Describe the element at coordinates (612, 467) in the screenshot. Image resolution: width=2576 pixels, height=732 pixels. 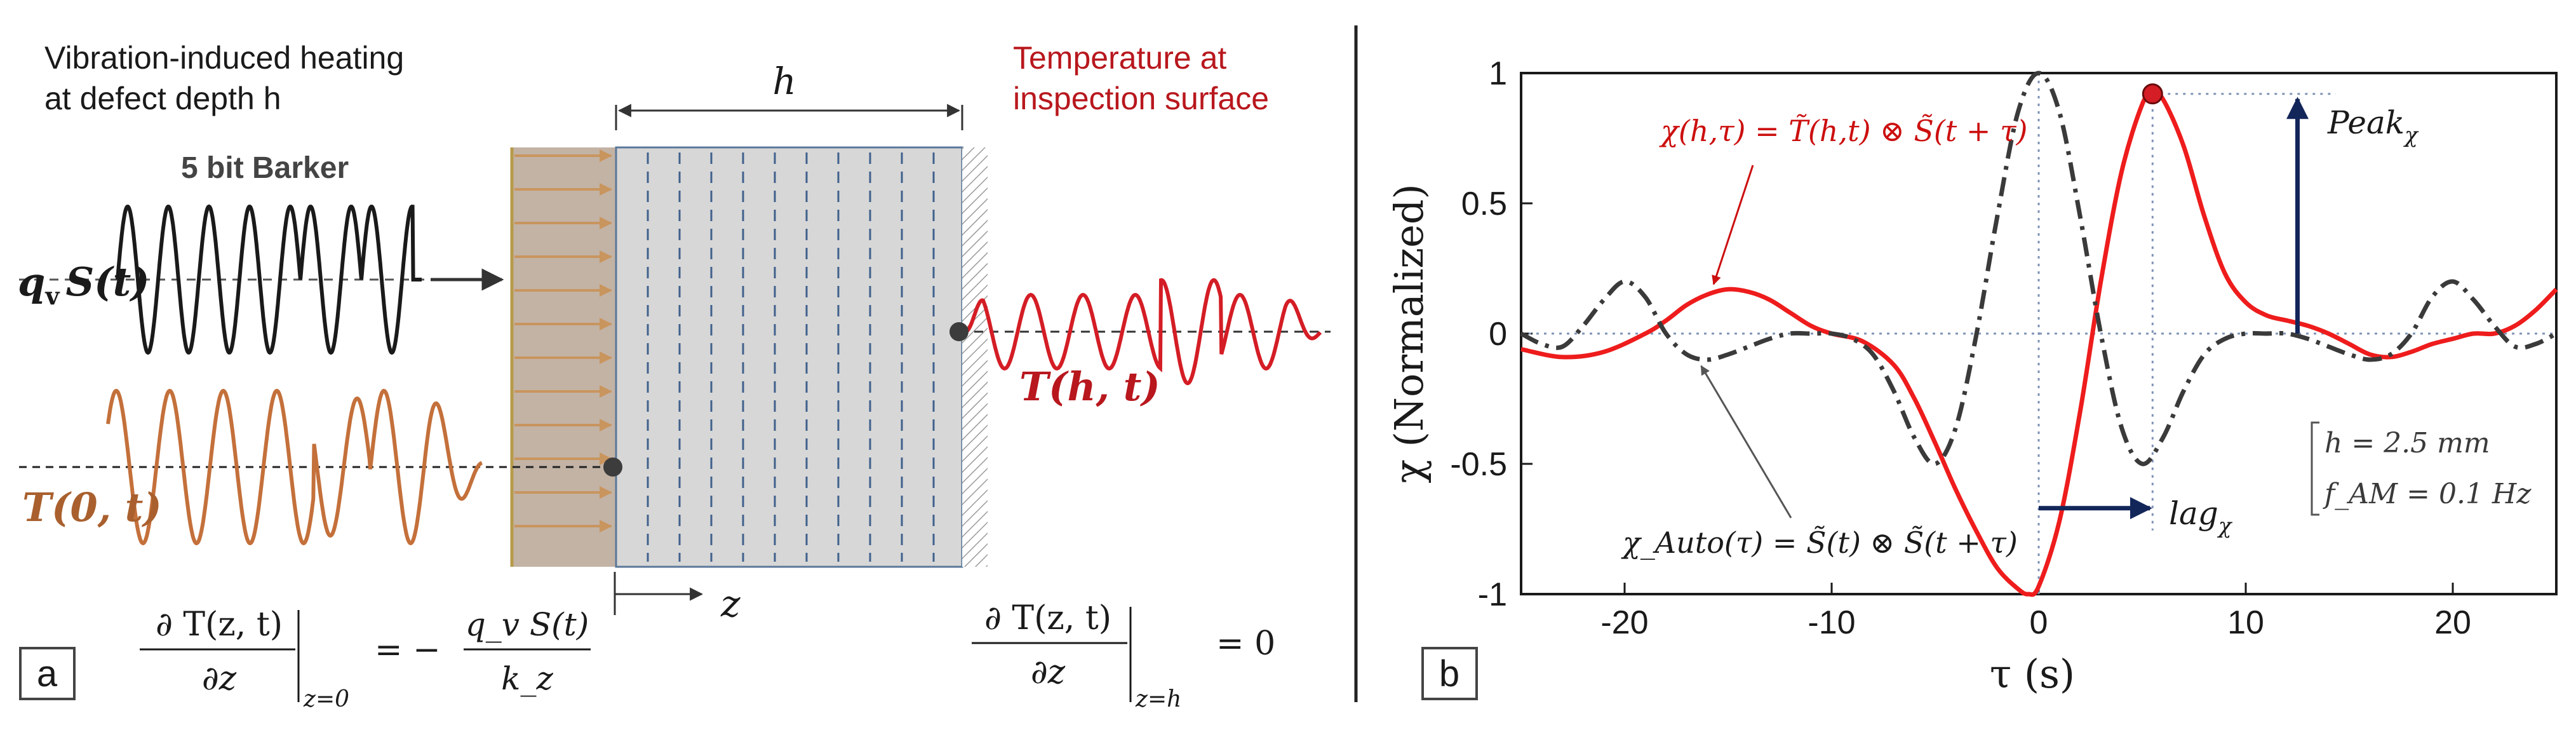
I see `surface-point-z0` at that location.